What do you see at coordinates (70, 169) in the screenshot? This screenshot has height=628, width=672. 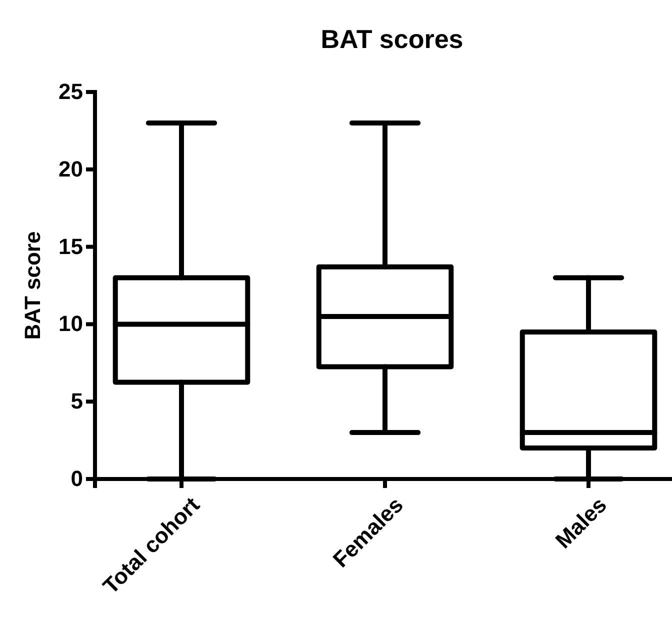 I see `y-tick-label: 20` at bounding box center [70, 169].